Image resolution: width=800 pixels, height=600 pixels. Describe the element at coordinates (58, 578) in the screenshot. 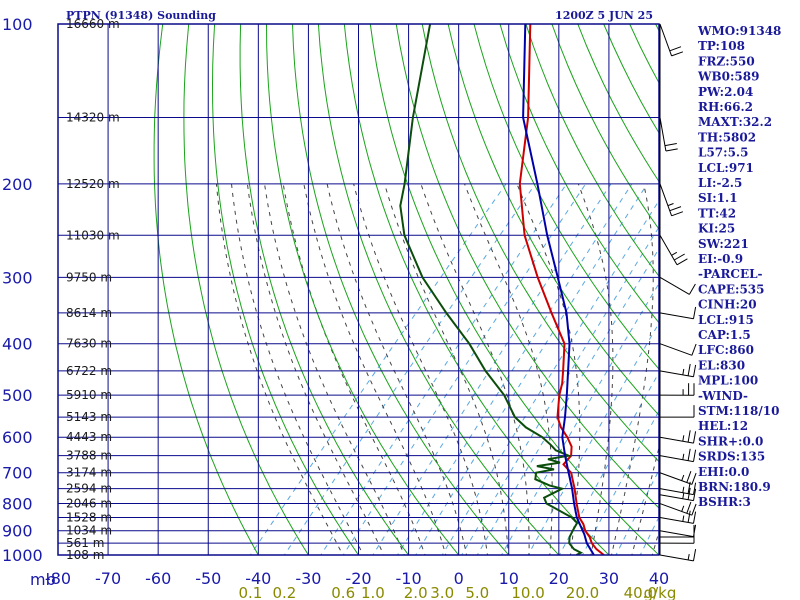

I see `temperature-tick-label: -80` at that location.